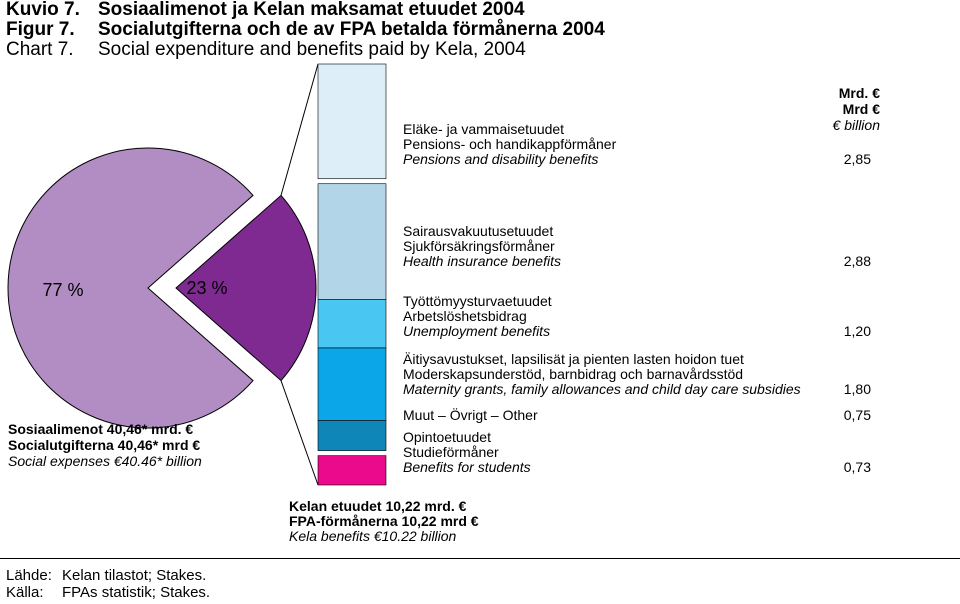  I want to click on segment-label-line: Työttömyysturvaetuudet, so click(477, 301).